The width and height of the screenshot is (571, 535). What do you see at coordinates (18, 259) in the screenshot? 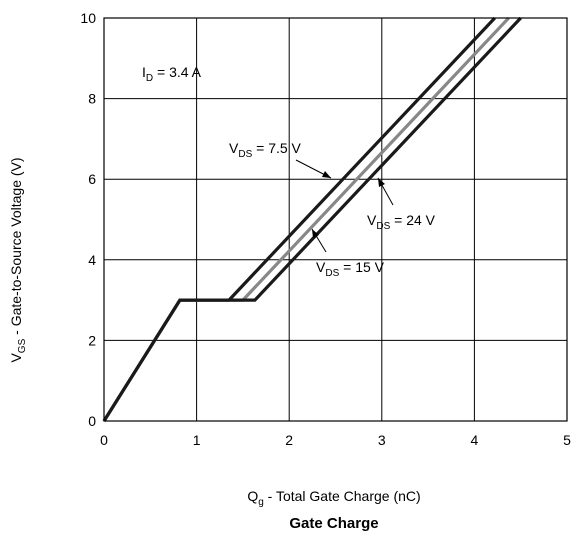
I see `y-axis-title: VGS - Gate-to-Source Voltage (V)` at bounding box center [18, 259].